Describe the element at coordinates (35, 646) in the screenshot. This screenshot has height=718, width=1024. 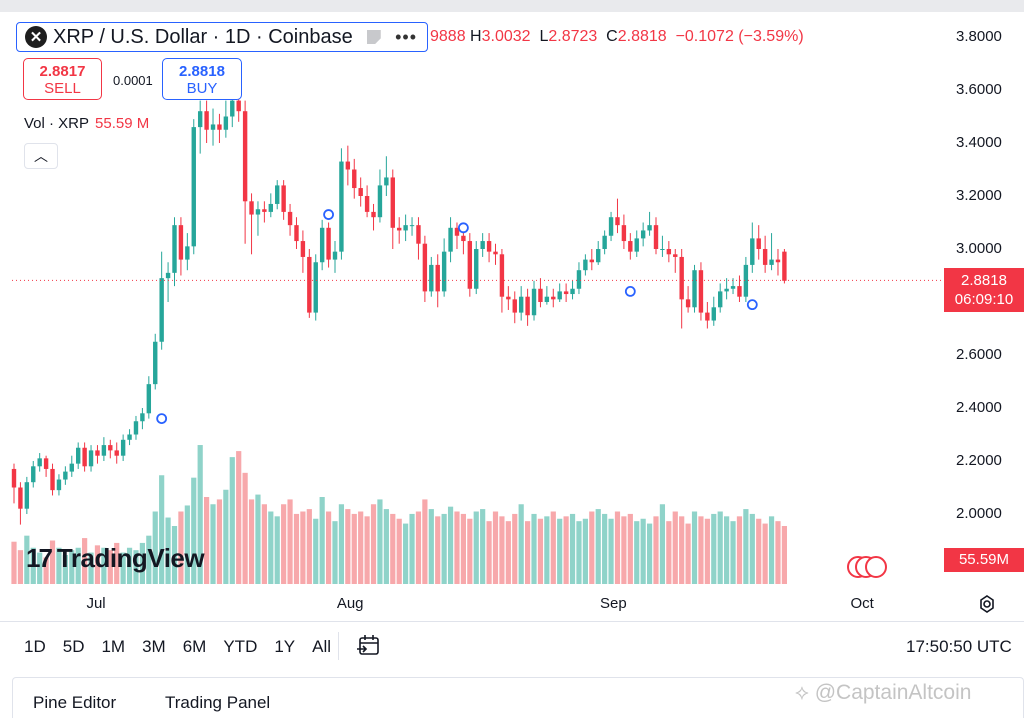
I see `timeframe-1d: 1D` at that location.